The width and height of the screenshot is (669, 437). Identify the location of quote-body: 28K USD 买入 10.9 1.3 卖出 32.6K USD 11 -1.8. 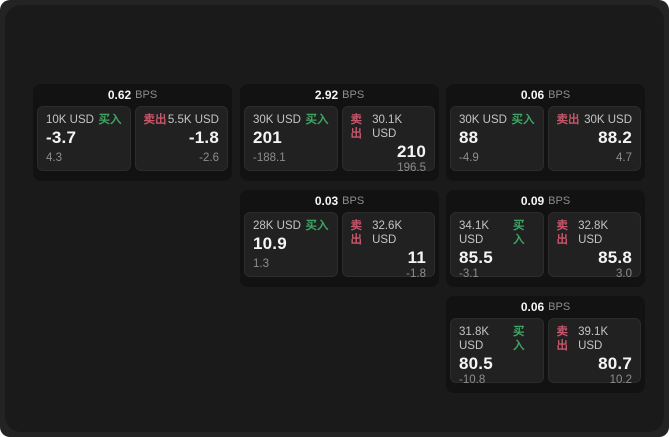
(339, 246).